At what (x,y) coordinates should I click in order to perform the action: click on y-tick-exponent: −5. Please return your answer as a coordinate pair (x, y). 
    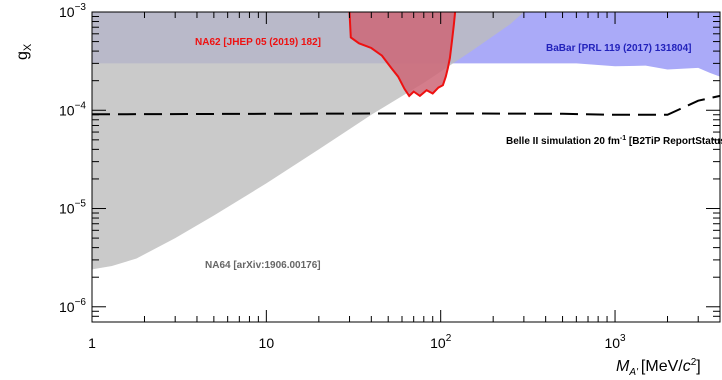
    Looking at the image, I should click on (81, 204).